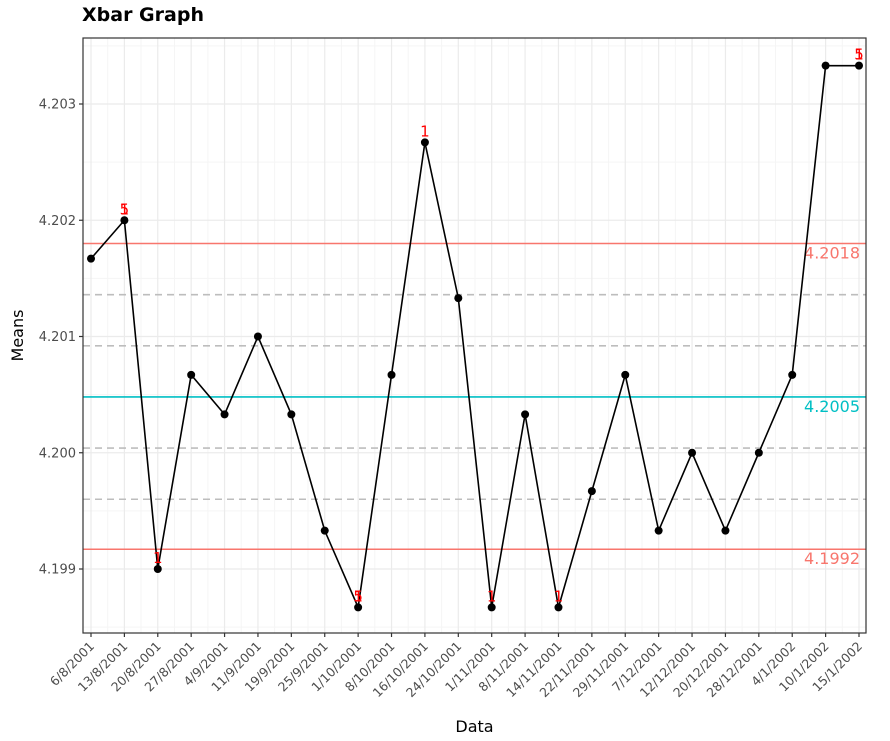 Image resolution: width=890 pixels, height=741 pixels. Describe the element at coordinates (832, 406) in the screenshot. I see `reference-label: 4.2005` at that location.